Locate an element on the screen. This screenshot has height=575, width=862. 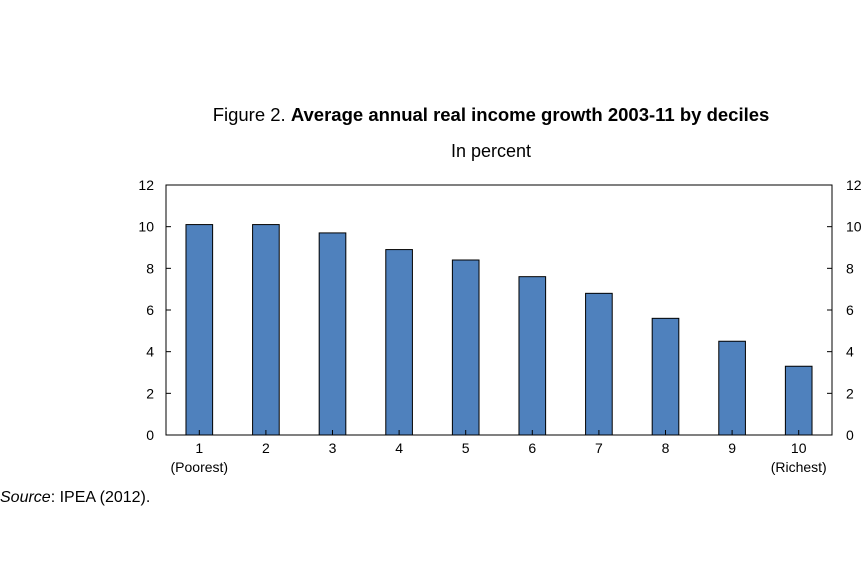
x-tick-label-9: 9 is located at coordinates (732, 448).